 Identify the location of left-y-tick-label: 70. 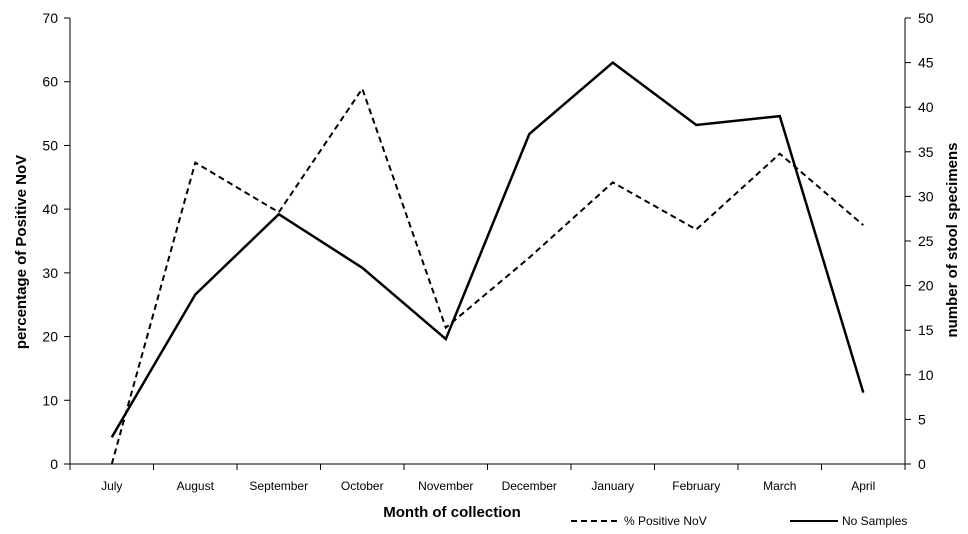
(50, 18).